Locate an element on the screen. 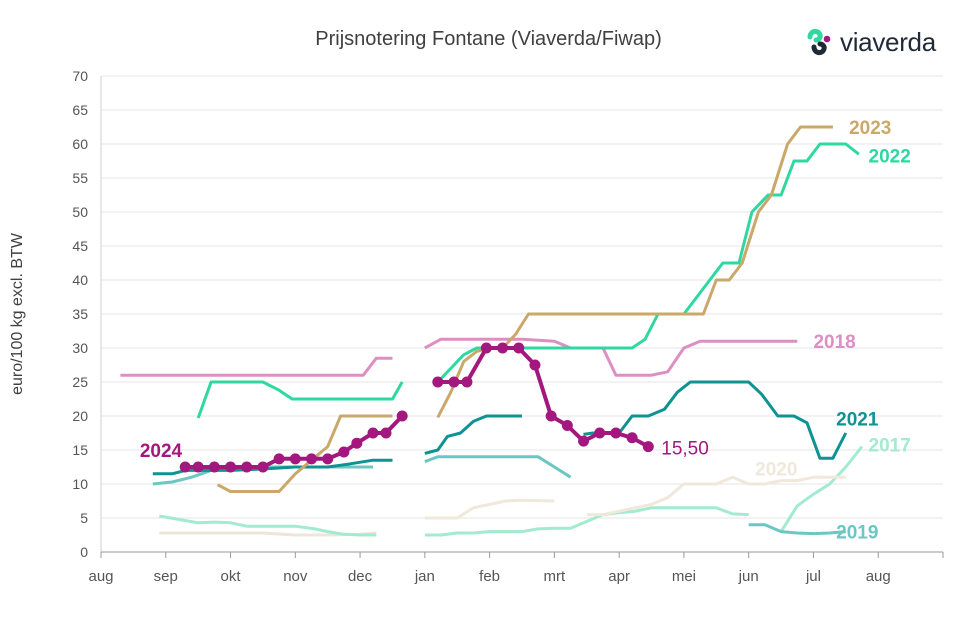  viaverda-logo: viaverda is located at coordinates (870, 42).